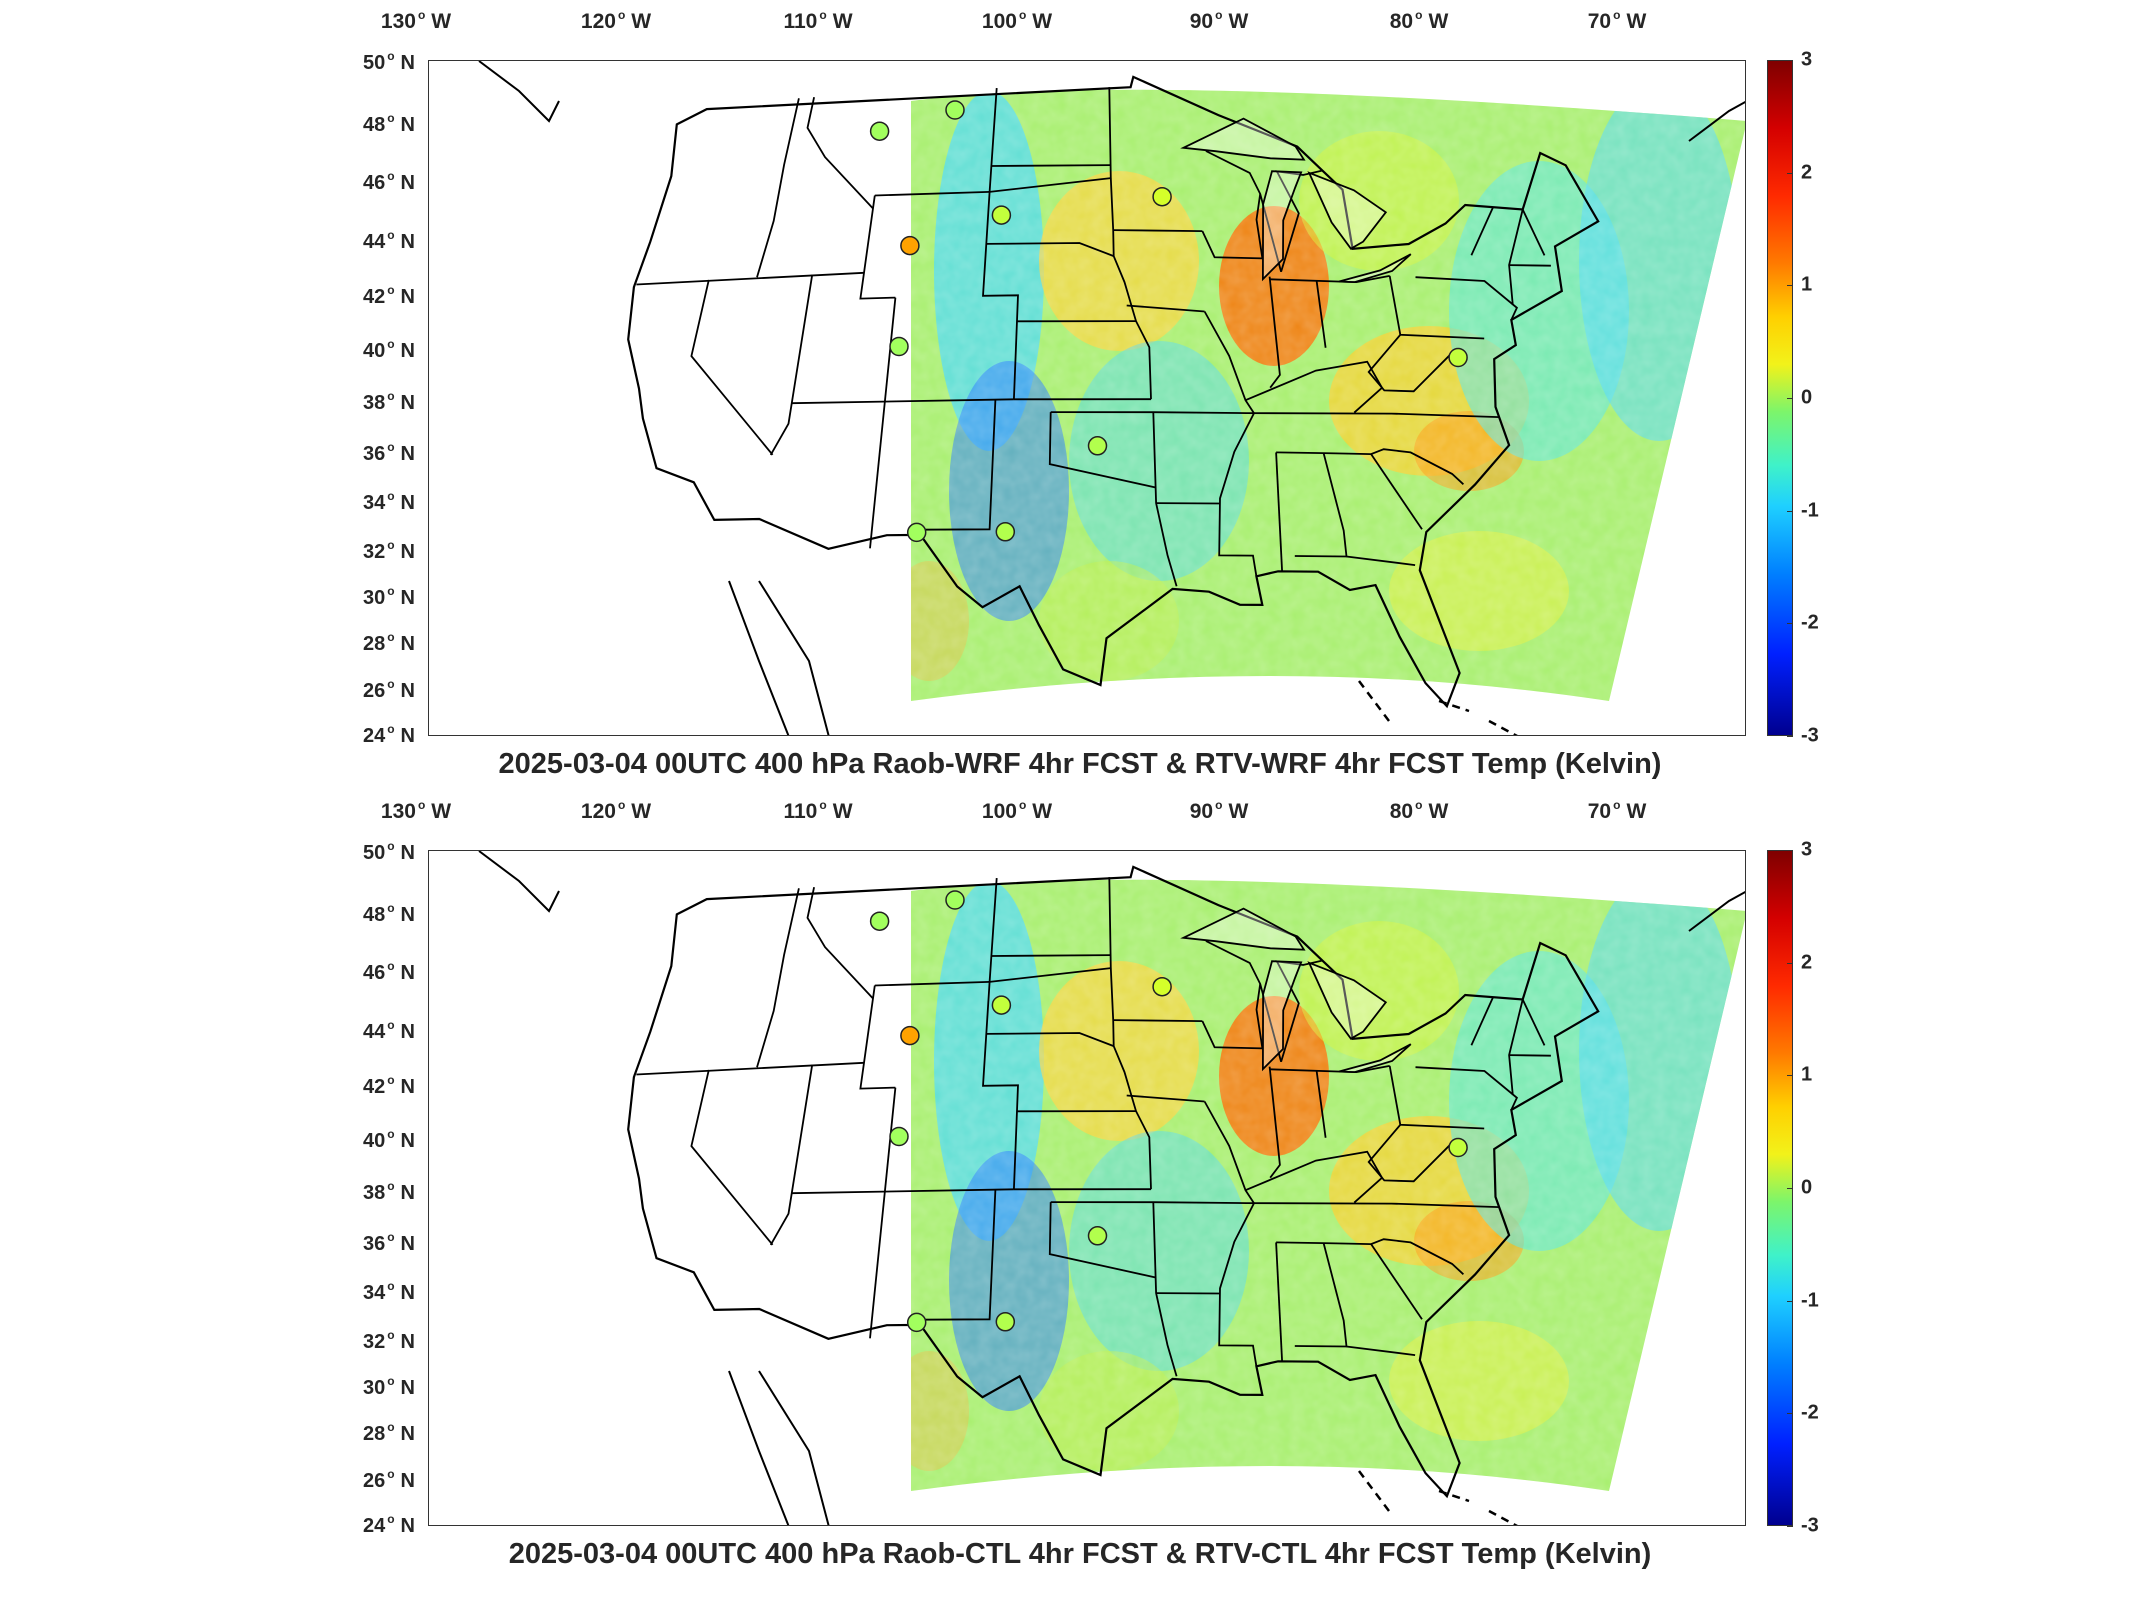 The image size is (2133, 1600). Describe the element at coordinates (1419, 811) in the screenshot. I see `longitude-label: 80 o W` at that location.